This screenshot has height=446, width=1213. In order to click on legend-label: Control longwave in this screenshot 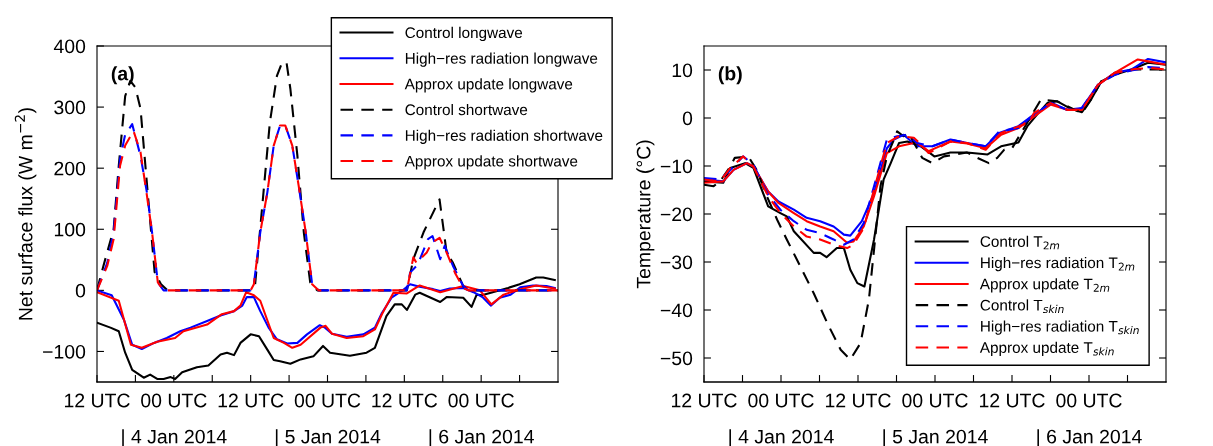, I will do `click(464, 34)`.